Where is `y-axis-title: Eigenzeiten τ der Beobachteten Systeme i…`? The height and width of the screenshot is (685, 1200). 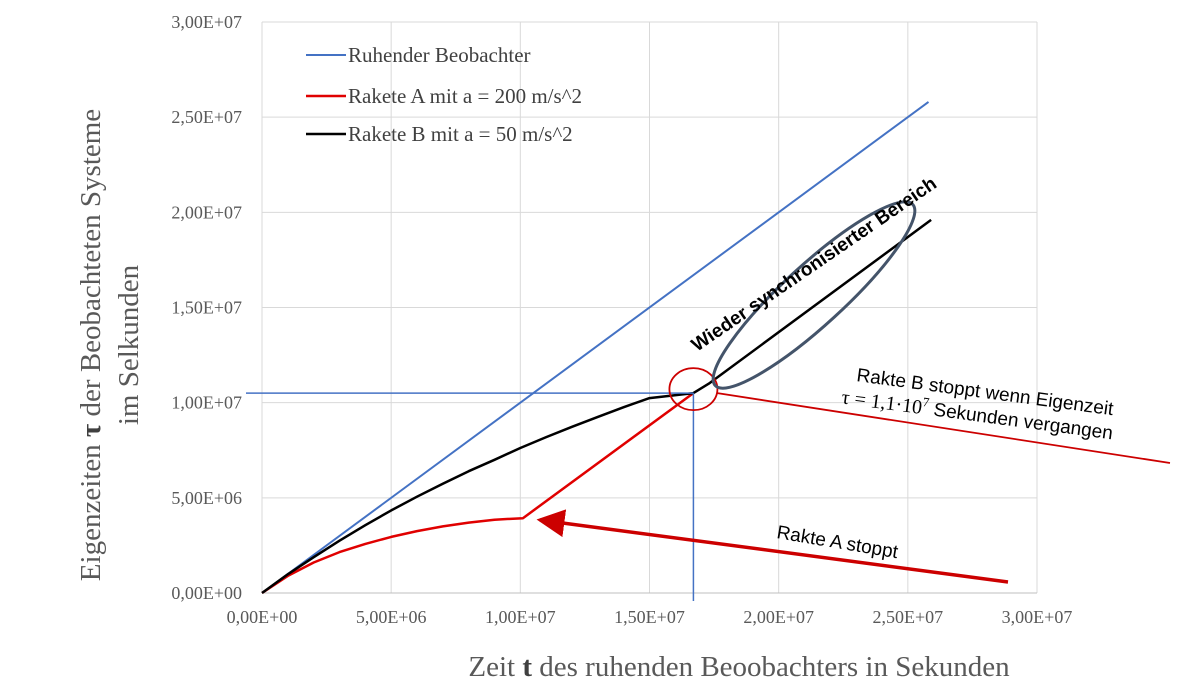 y-axis-title: Eigenzeiten τ der Beobachteten Systeme i… is located at coordinates (110, 345).